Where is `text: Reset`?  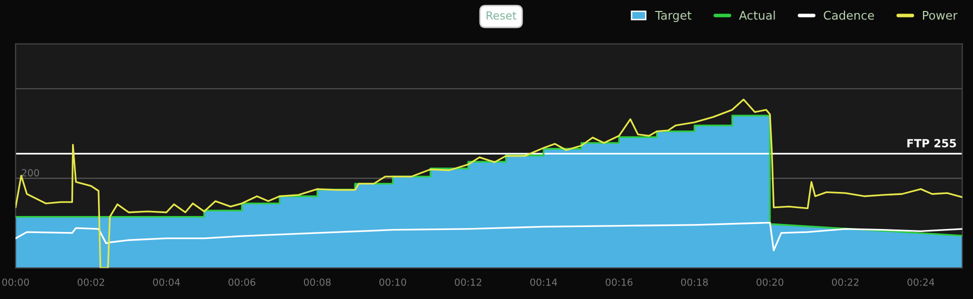
text: Reset is located at coordinates (501, 15).